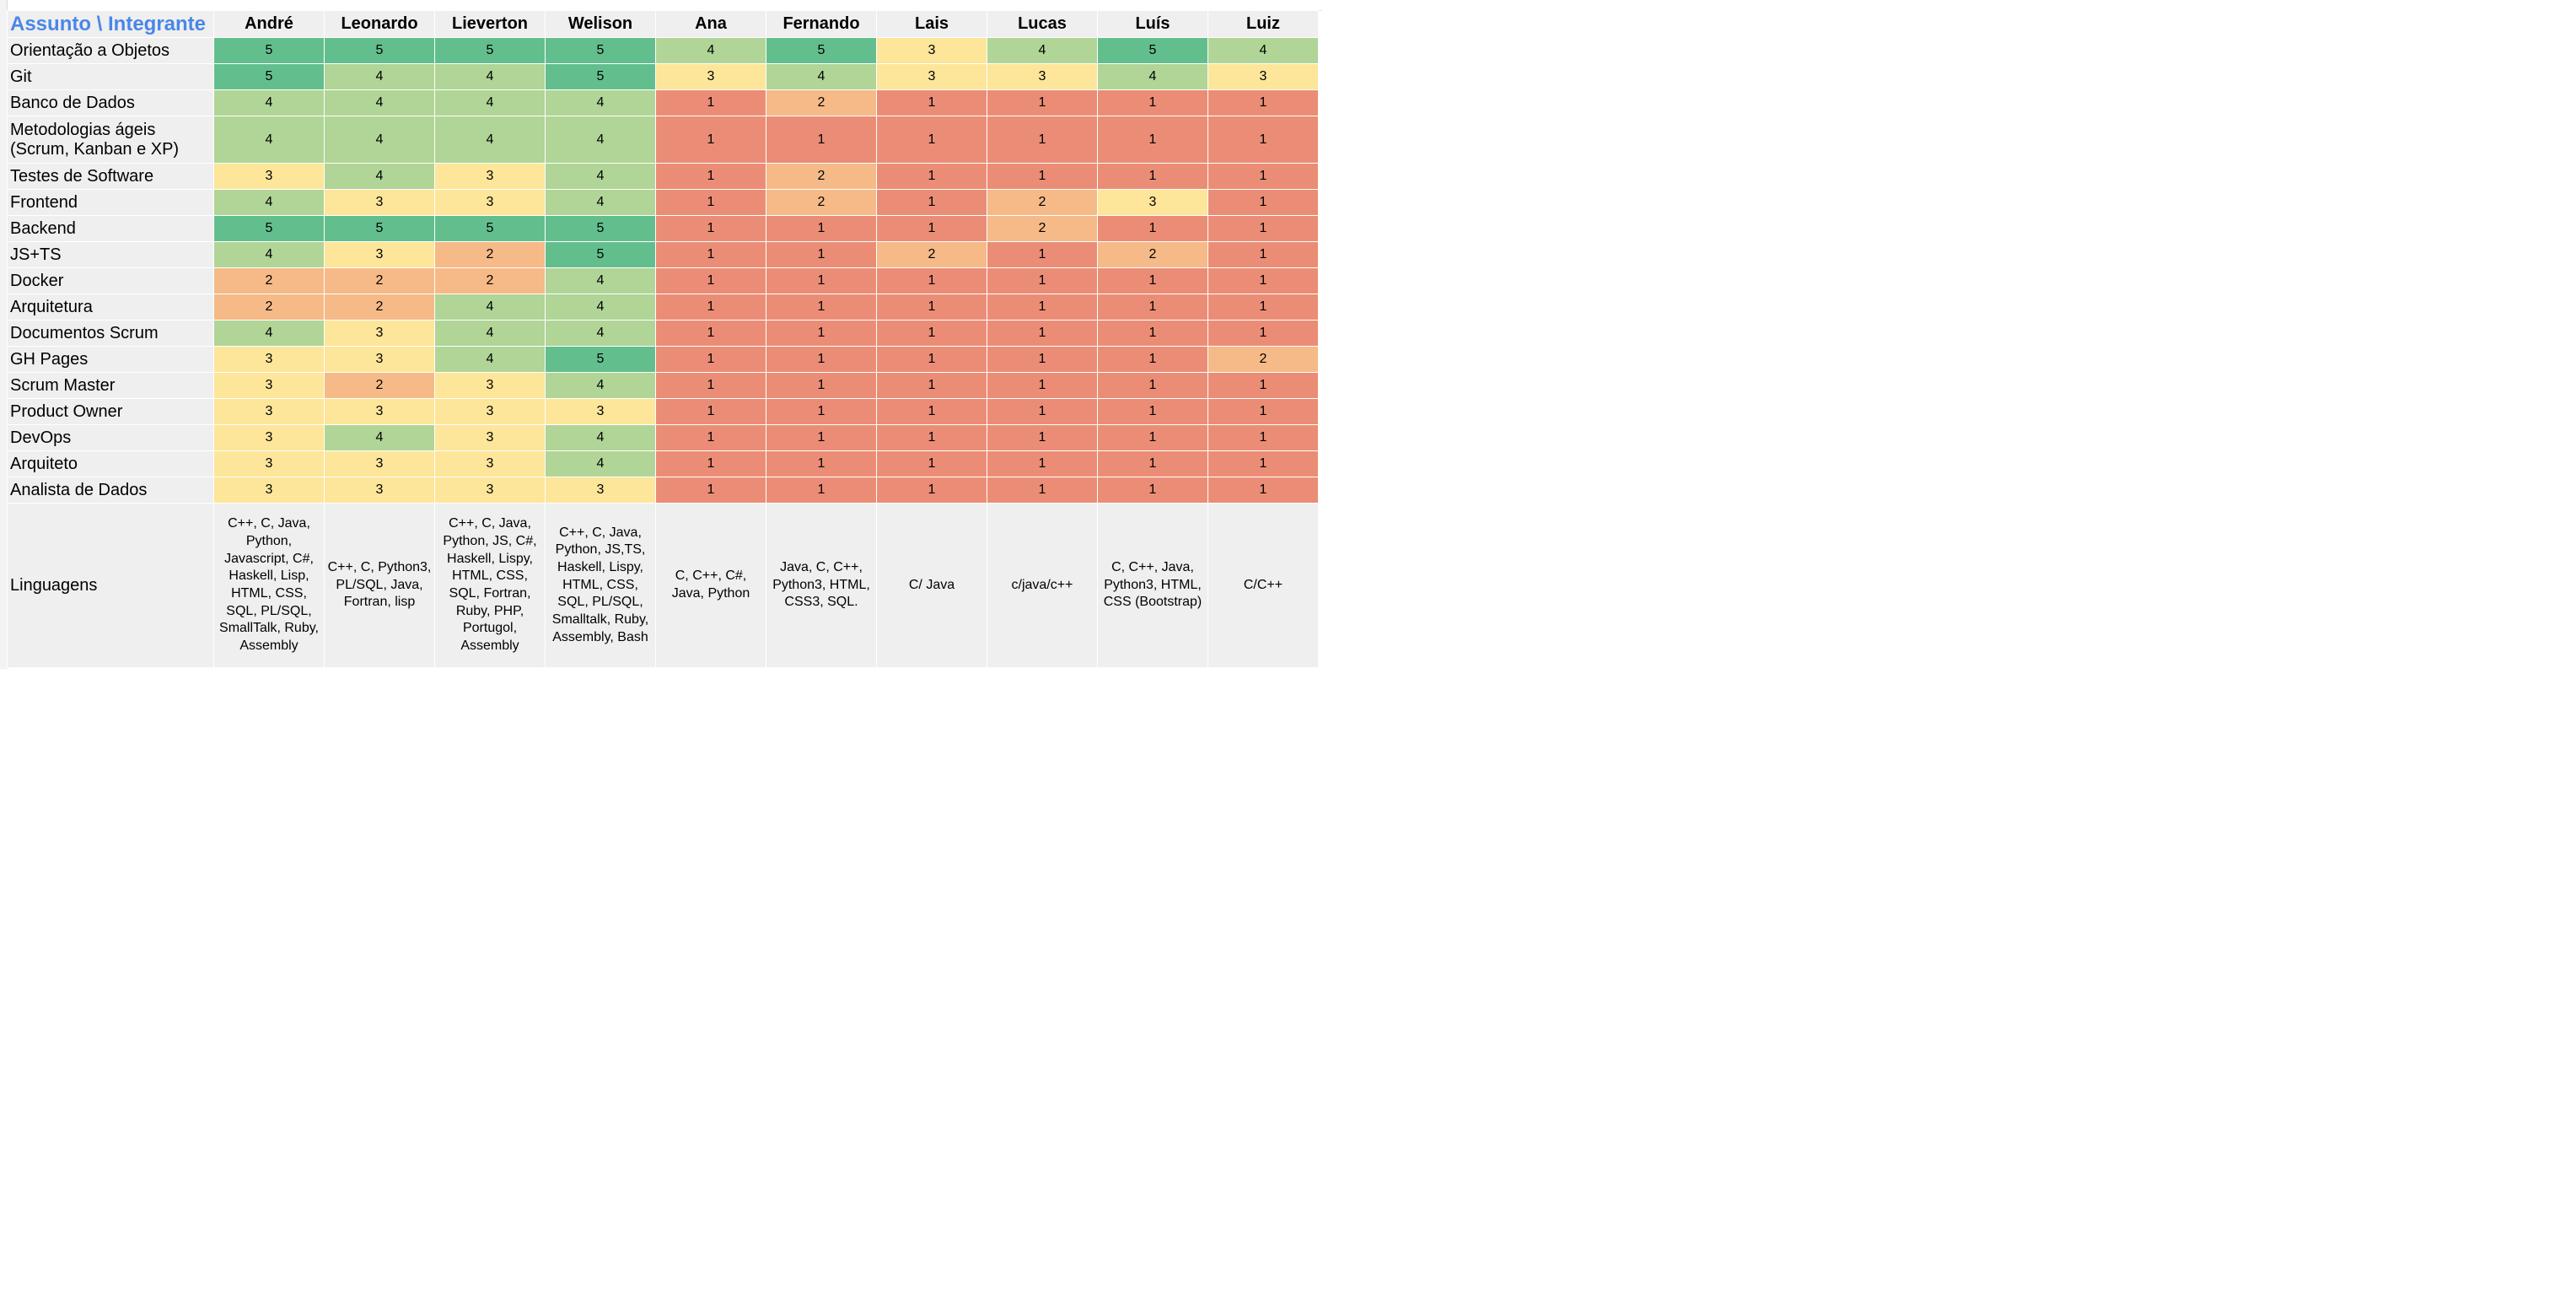 This screenshot has height=1304, width=2576. What do you see at coordinates (1042, 585) in the screenshot?
I see `languages-cell: c/java/c++` at bounding box center [1042, 585].